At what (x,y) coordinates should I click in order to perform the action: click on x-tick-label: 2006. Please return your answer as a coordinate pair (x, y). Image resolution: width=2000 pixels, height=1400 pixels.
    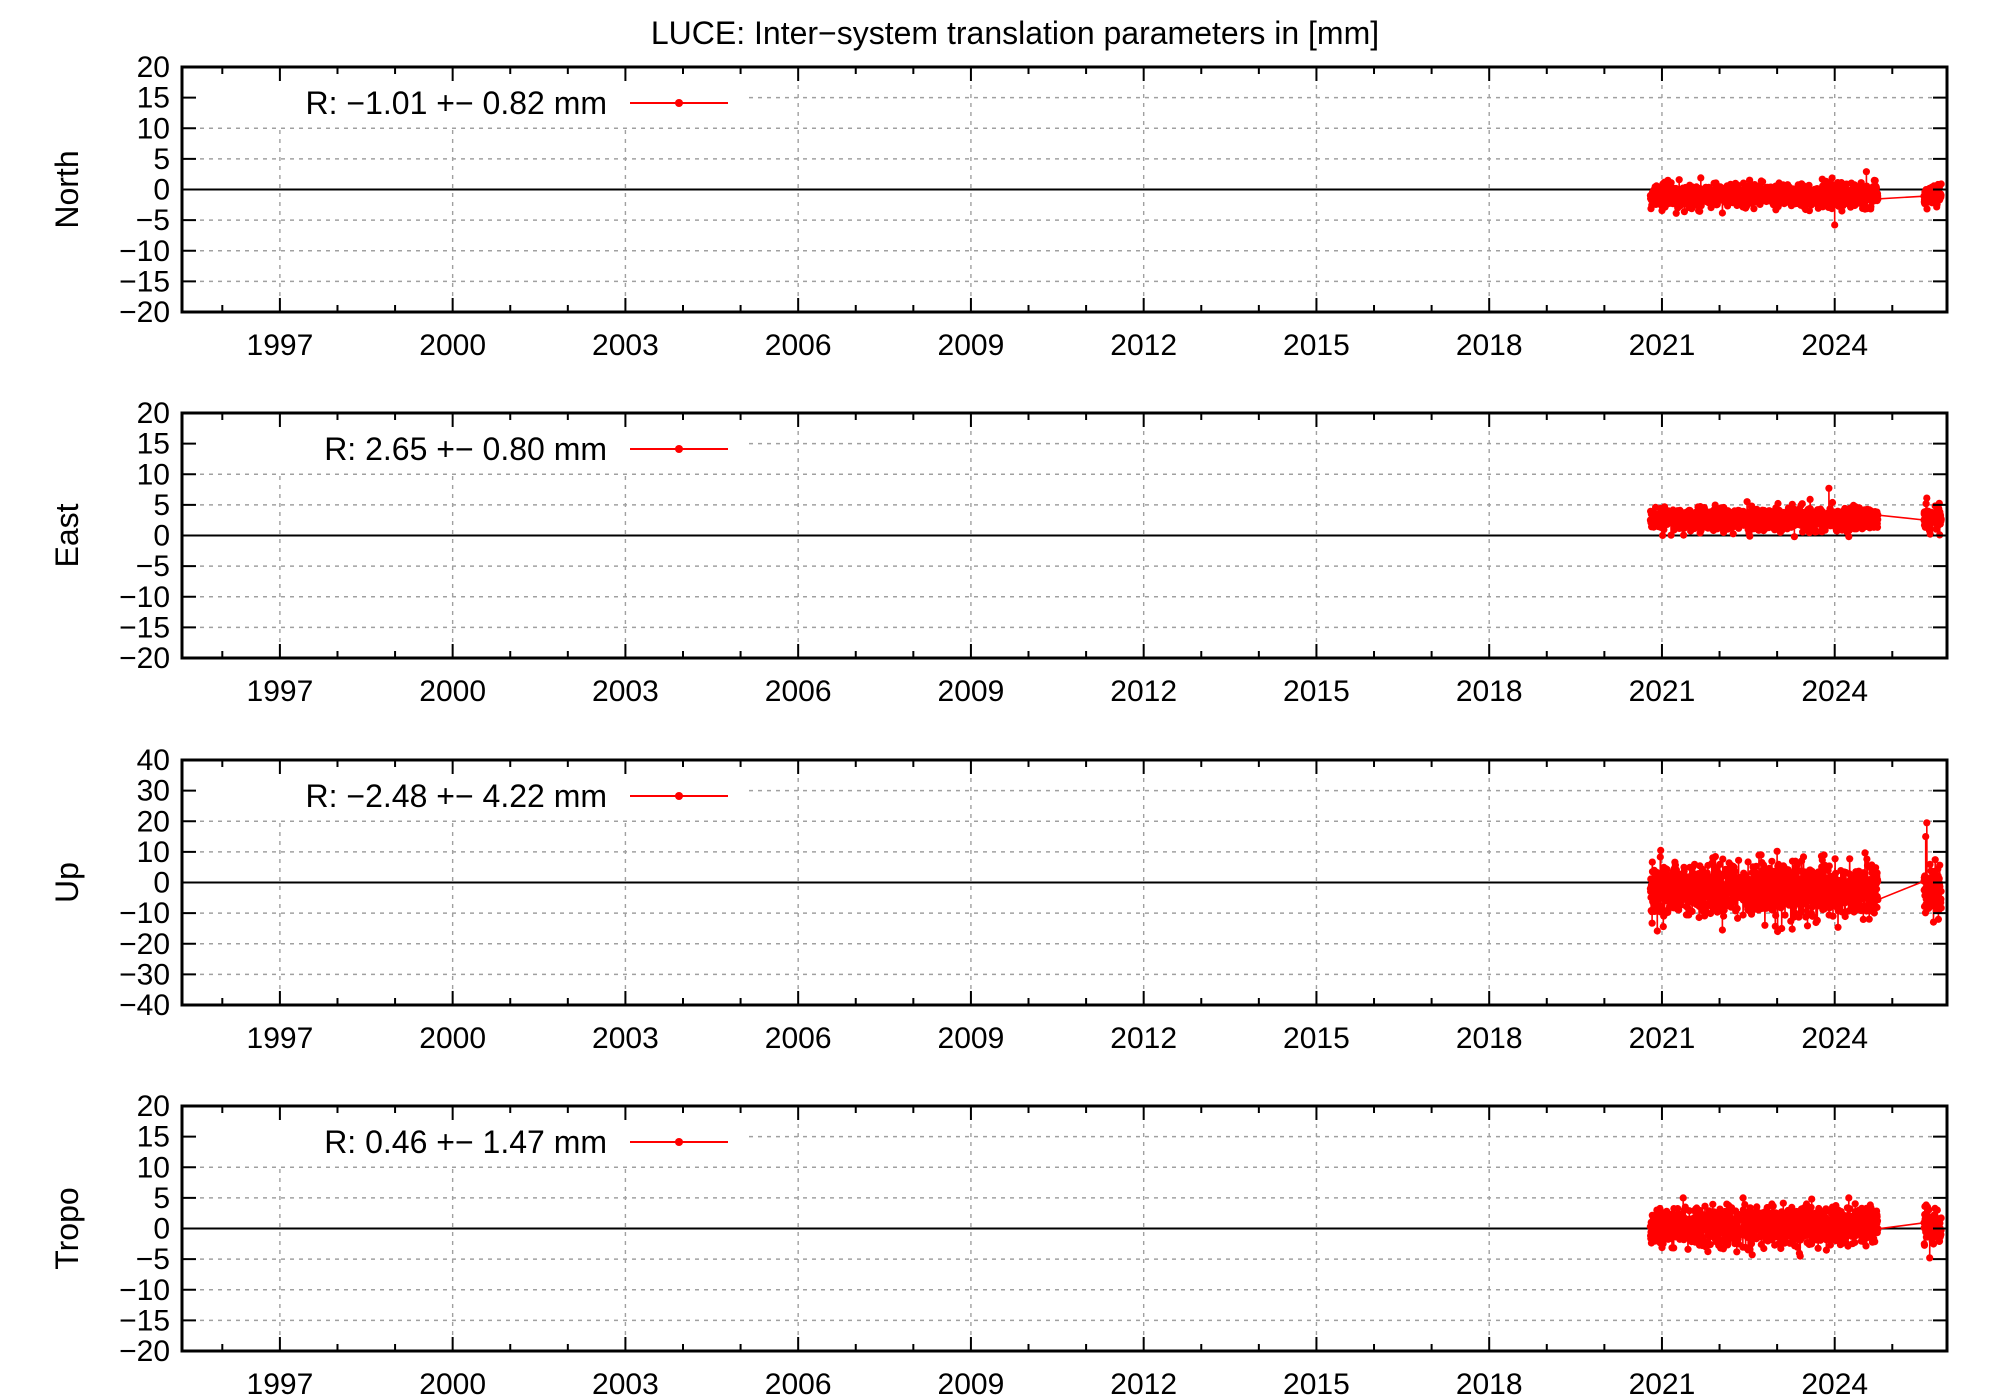
    Looking at the image, I should click on (798, 691).